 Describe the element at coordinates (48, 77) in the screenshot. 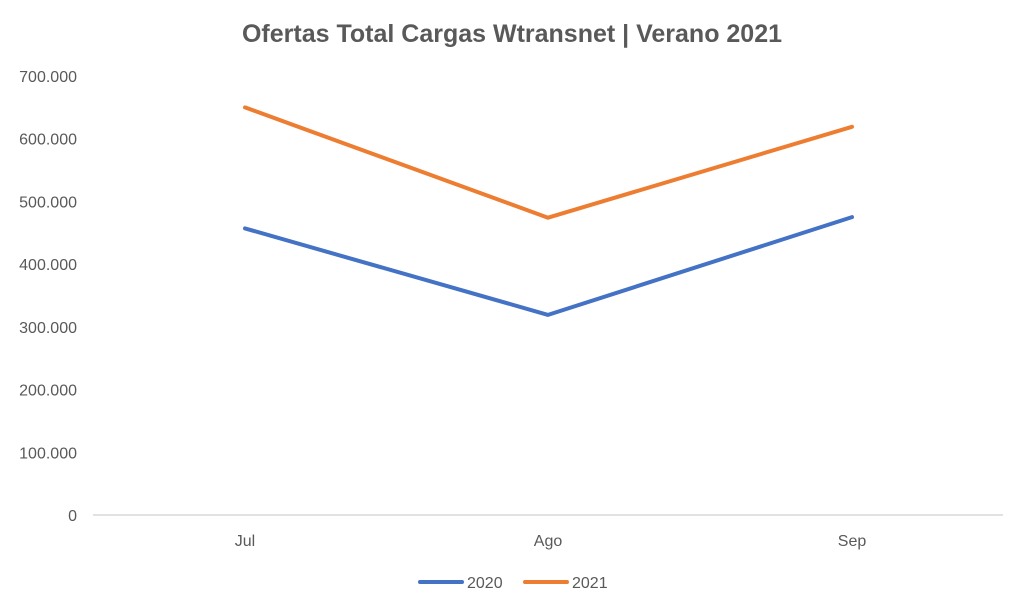

I see `y-tick-label: 700.000` at that location.